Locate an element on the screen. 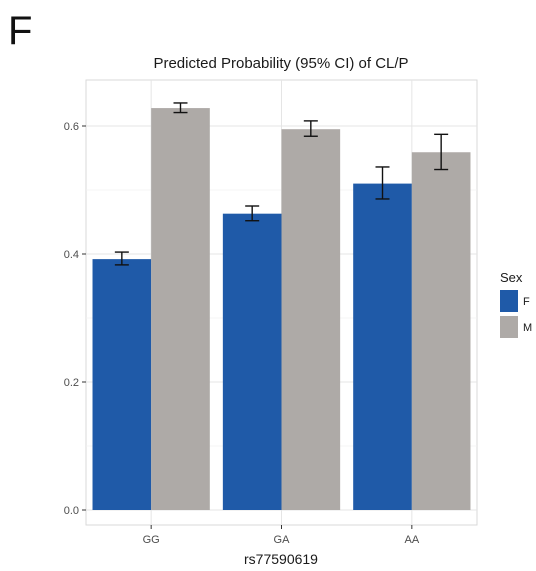  x-tick-label: GG is located at coordinates (151, 540).